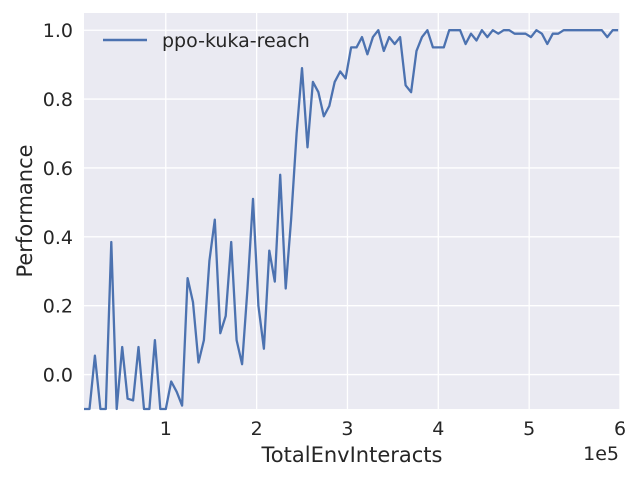 This screenshot has width=640, height=480. Describe the element at coordinates (58, 376) in the screenshot. I see `y-tick-label: 0.0` at that location.